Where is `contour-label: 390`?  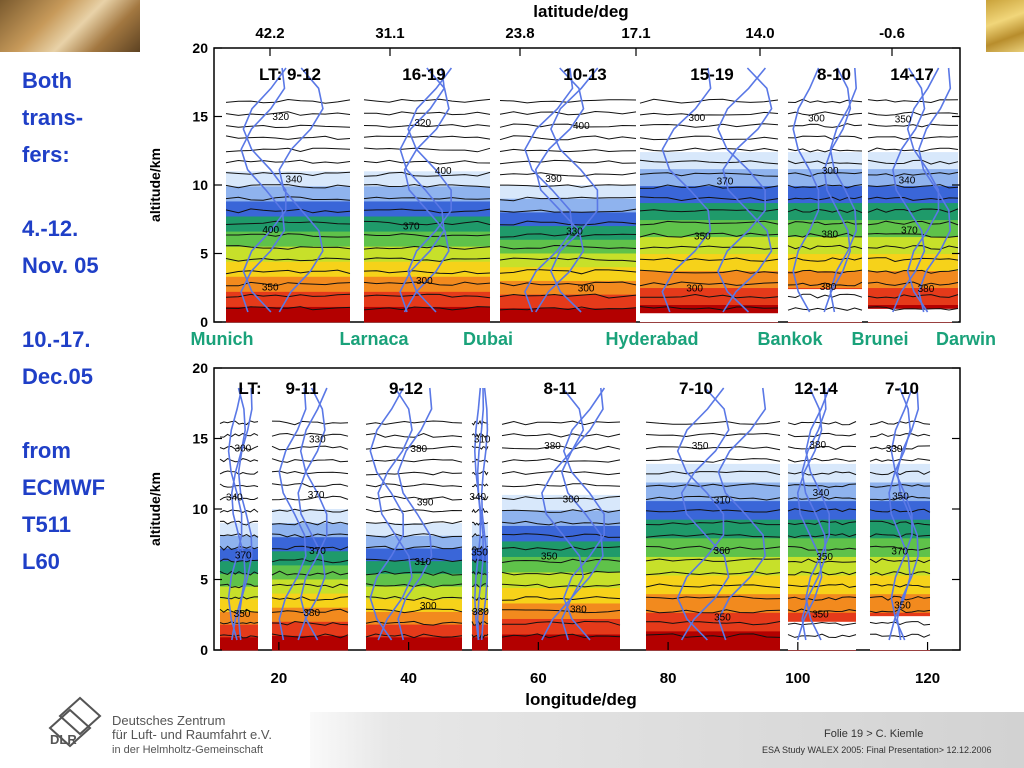
contour-label: 390 is located at coordinates (425, 502).